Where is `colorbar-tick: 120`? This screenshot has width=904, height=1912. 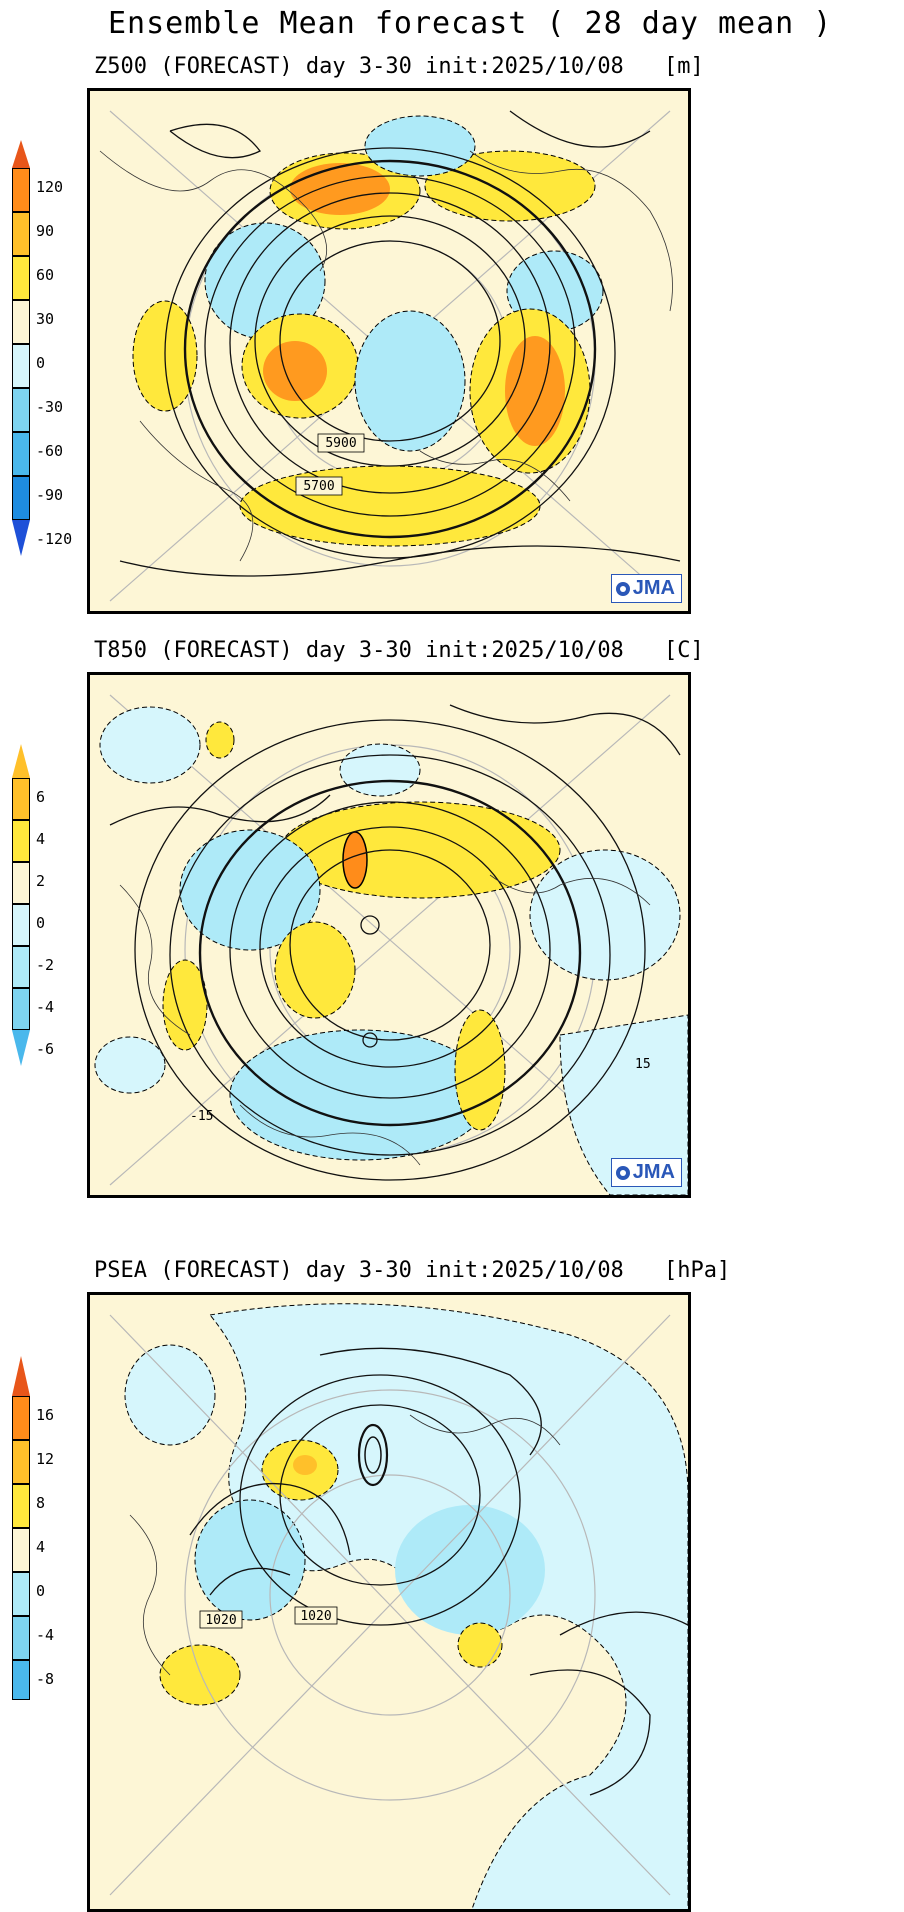 colorbar-tick: 120 is located at coordinates (50, 187).